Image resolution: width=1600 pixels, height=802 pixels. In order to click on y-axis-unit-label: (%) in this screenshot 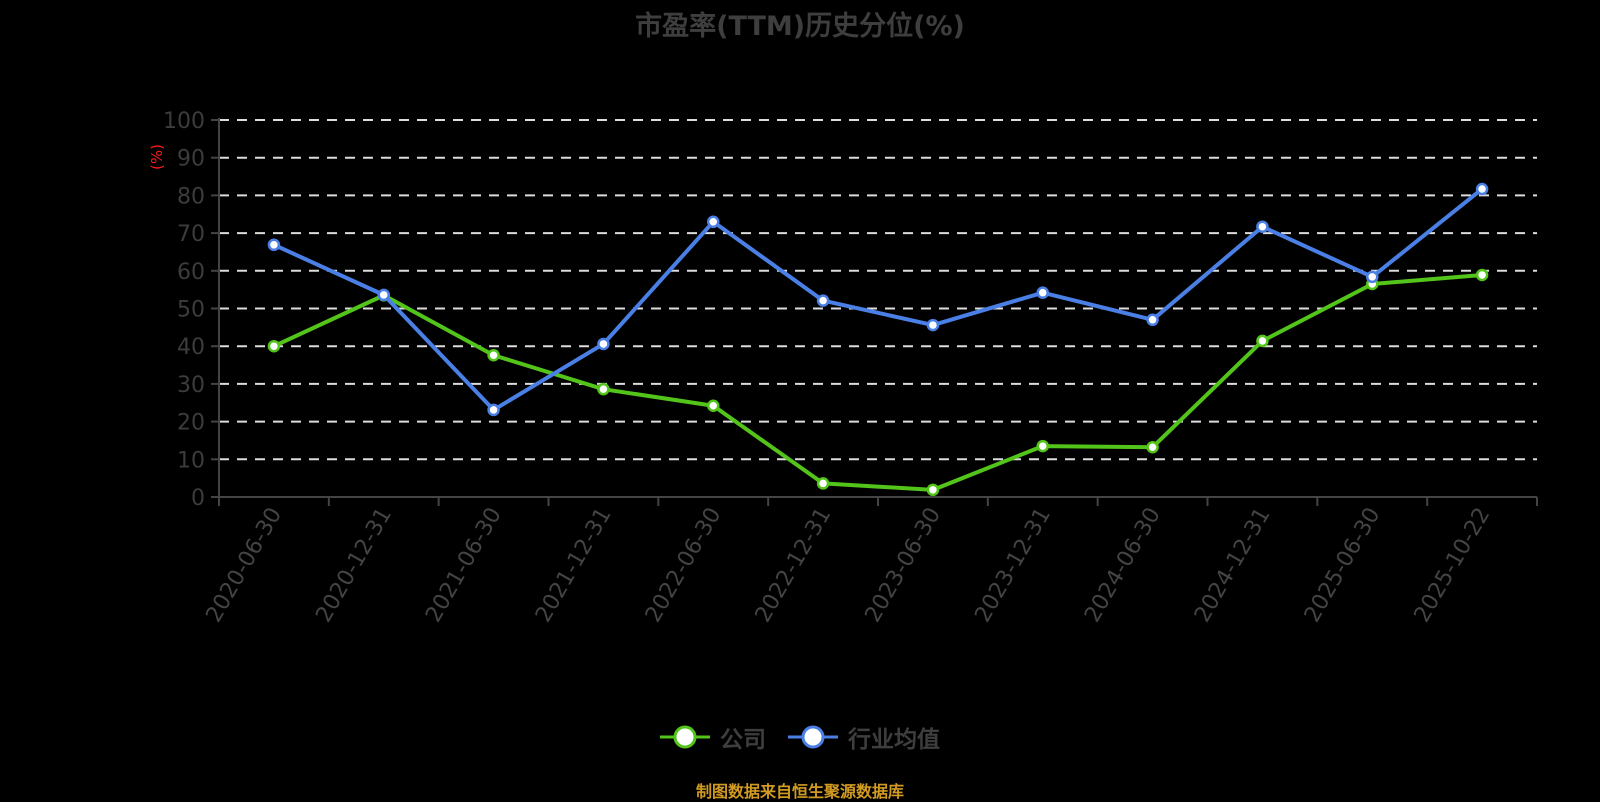, I will do `click(157, 157)`.